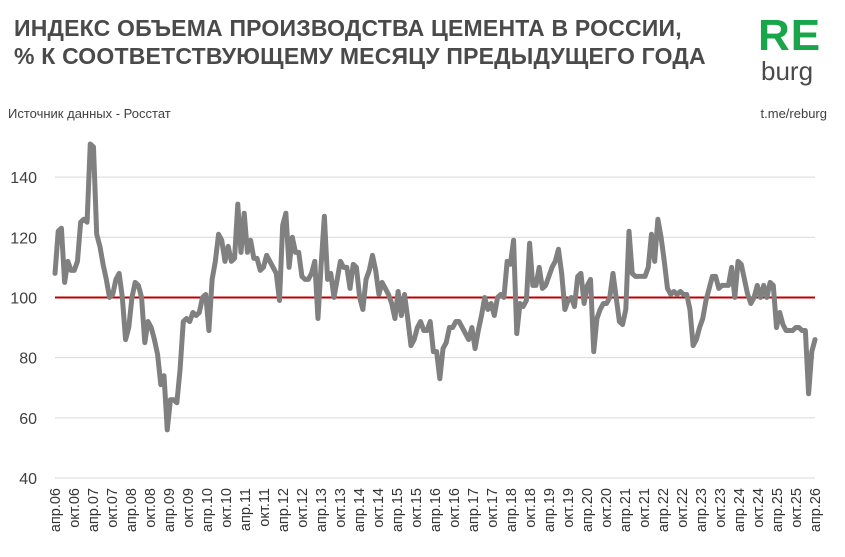 This screenshot has height=557, width=845. What do you see at coordinates (23, 329) in the screenshot?
I see `y-axis-ticks: 40 60 80 100 120 140` at bounding box center [23, 329].